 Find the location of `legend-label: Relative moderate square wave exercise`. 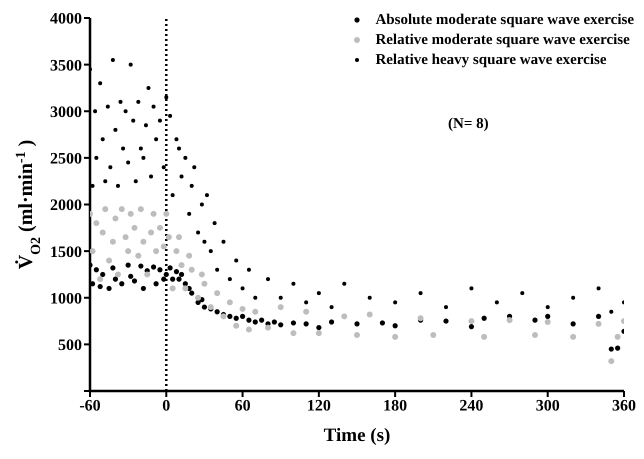

legend-label: Relative moderate square wave exercise is located at coordinates (502, 40).